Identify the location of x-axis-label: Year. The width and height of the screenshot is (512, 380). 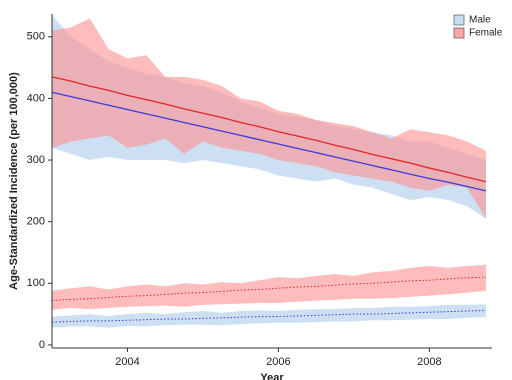
(272, 376).